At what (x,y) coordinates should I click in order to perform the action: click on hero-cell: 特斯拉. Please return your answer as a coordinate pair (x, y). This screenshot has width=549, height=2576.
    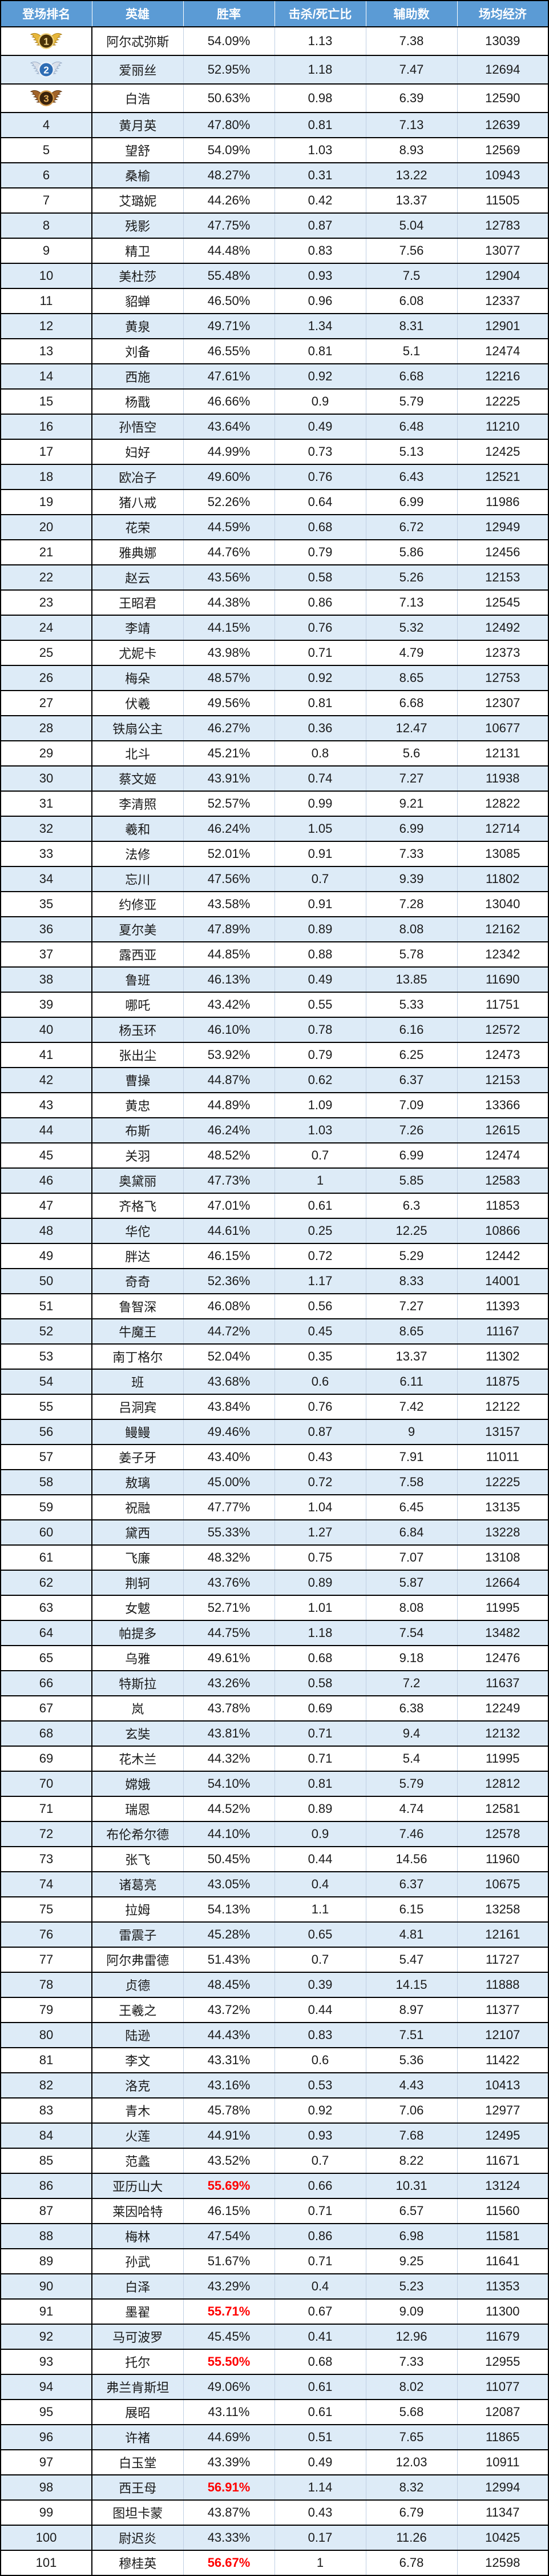
    Looking at the image, I should click on (137, 1683).